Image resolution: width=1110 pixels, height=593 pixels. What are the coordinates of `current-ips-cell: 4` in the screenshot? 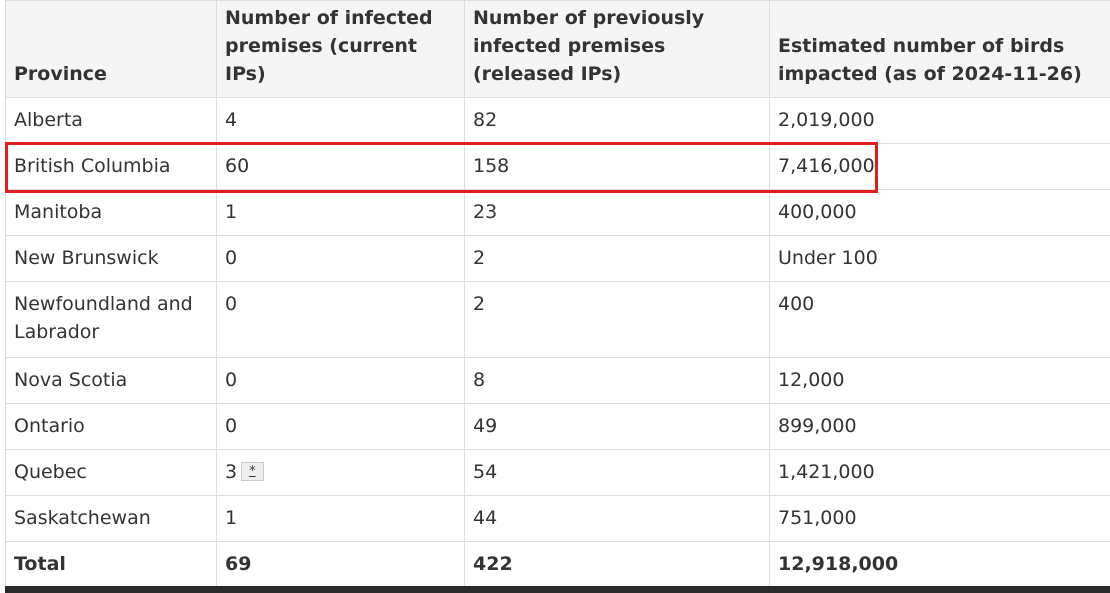 It's located at (340, 120).